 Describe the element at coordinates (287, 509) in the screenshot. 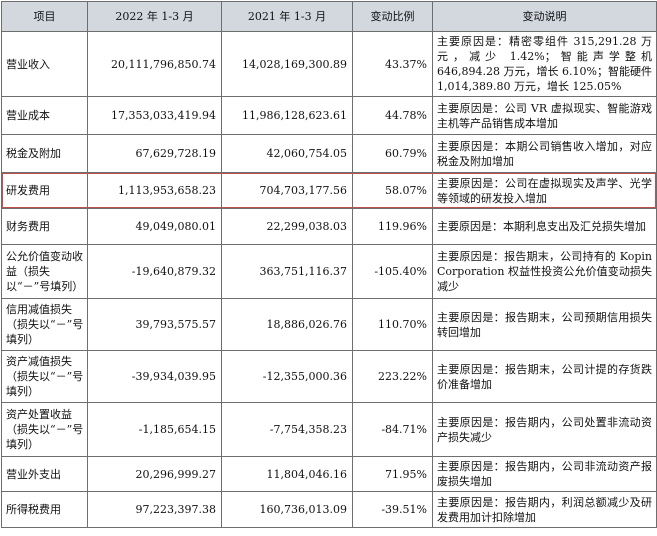

I see `row-value-2021: 160,736,013.09` at that location.